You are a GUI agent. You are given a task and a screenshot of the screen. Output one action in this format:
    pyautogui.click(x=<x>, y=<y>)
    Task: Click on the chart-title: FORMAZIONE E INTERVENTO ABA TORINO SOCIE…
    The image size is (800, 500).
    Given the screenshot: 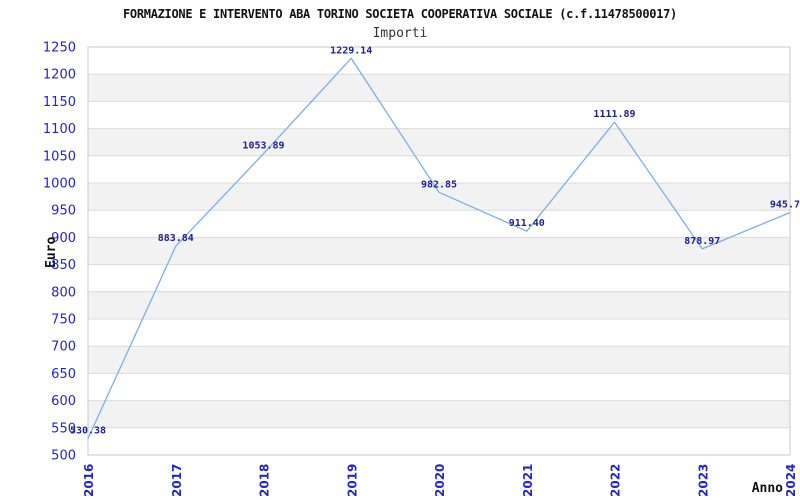 What is the action you would take?
    pyautogui.click(x=400, y=14)
    